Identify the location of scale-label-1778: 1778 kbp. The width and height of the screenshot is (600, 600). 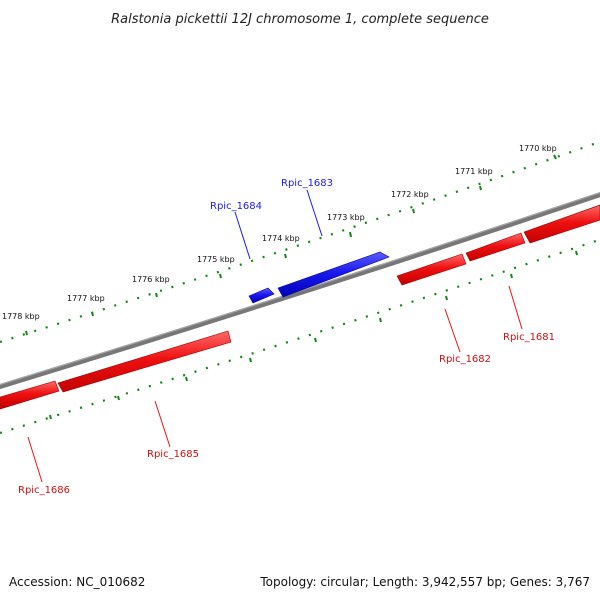
(21, 316).